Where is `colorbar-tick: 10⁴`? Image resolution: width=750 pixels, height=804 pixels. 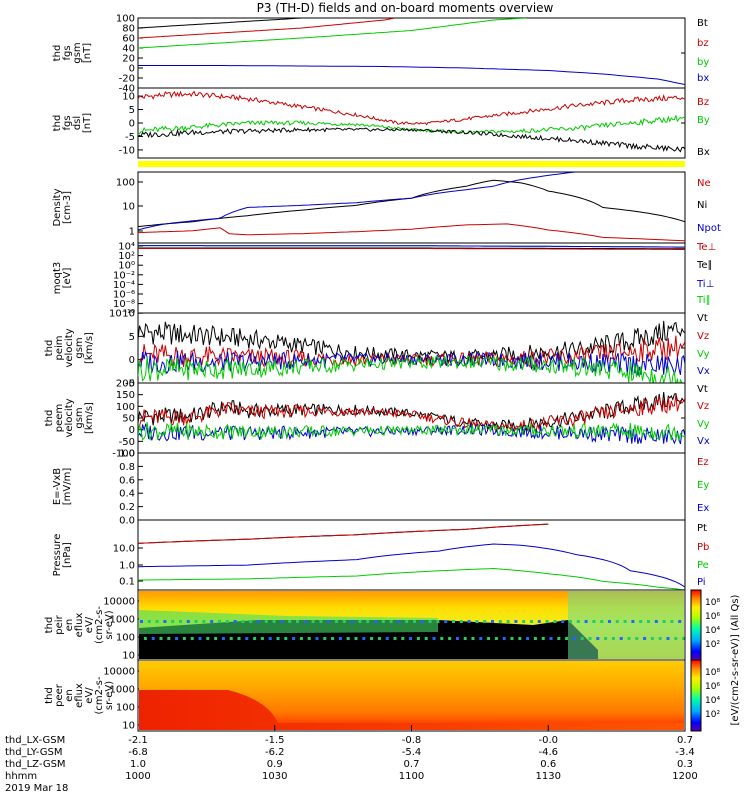 colorbar-tick: 10⁴ is located at coordinates (712, 701).